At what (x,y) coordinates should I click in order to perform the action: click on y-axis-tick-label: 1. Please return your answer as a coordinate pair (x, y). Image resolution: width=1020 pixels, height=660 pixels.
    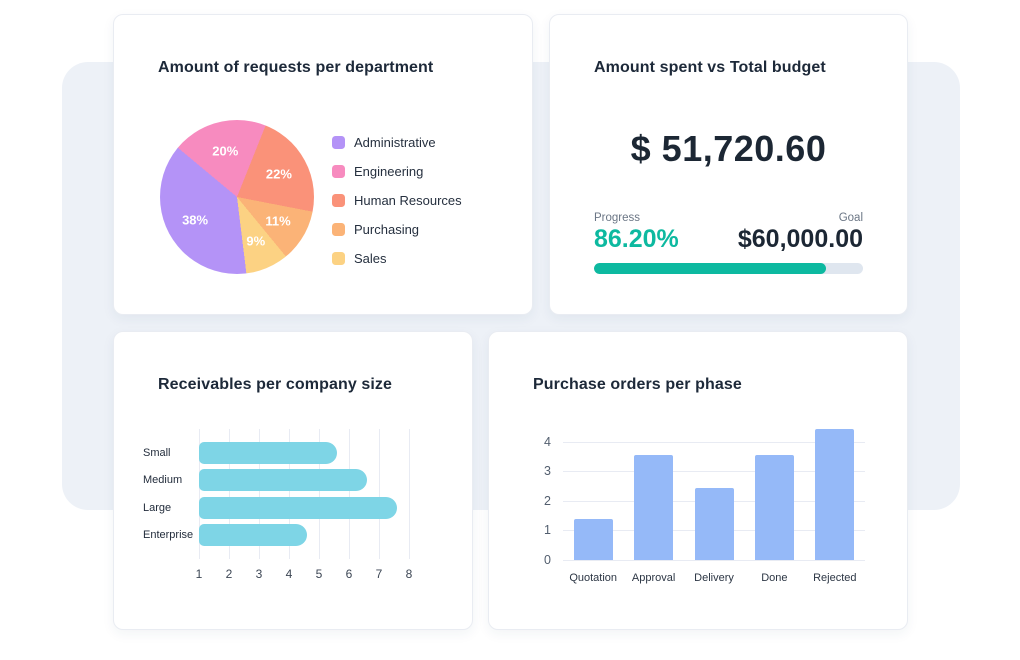
    Looking at the image, I should click on (547, 530).